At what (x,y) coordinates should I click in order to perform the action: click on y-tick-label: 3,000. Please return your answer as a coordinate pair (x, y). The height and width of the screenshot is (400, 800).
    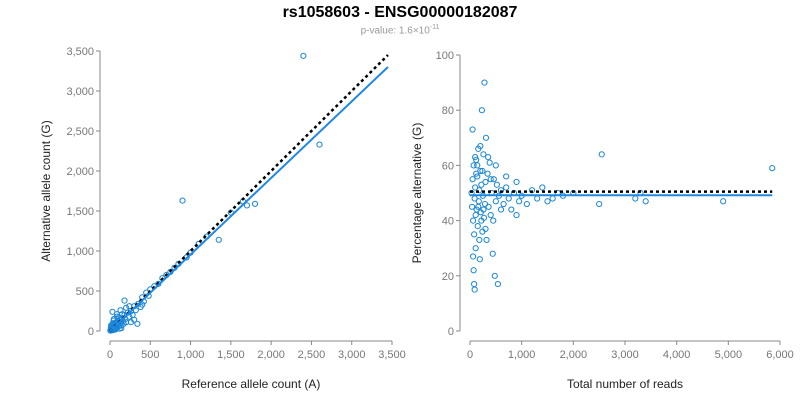
    Looking at the image, I should click on (80, 92).